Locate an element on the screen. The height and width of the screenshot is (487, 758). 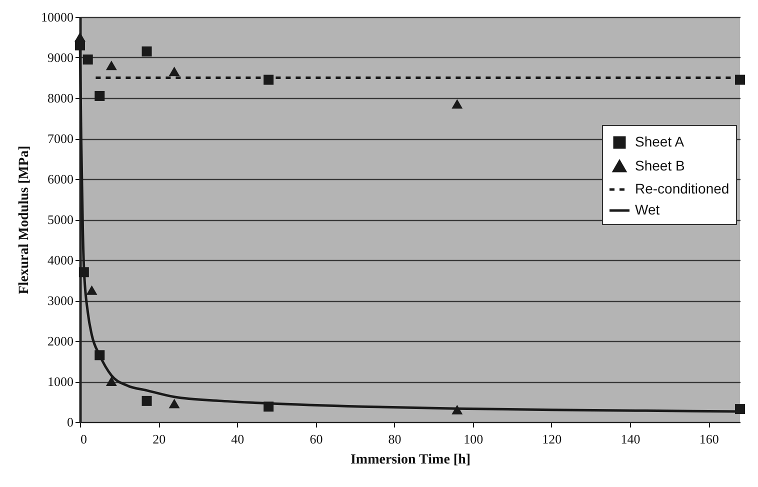
y-tick-label: 0 is located at coordinates (70, 422).